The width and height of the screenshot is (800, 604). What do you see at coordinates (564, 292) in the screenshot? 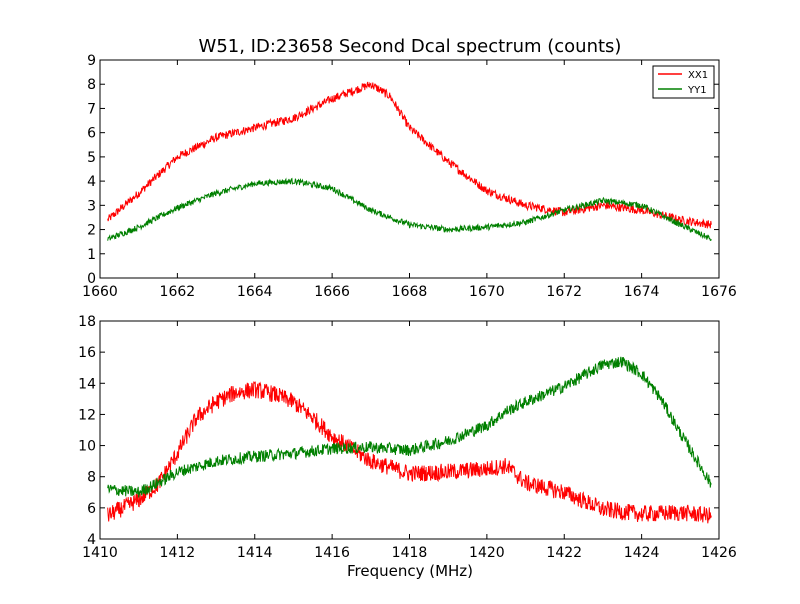
I see `x-tick-label: 1672` at bounding box center [564, 292].